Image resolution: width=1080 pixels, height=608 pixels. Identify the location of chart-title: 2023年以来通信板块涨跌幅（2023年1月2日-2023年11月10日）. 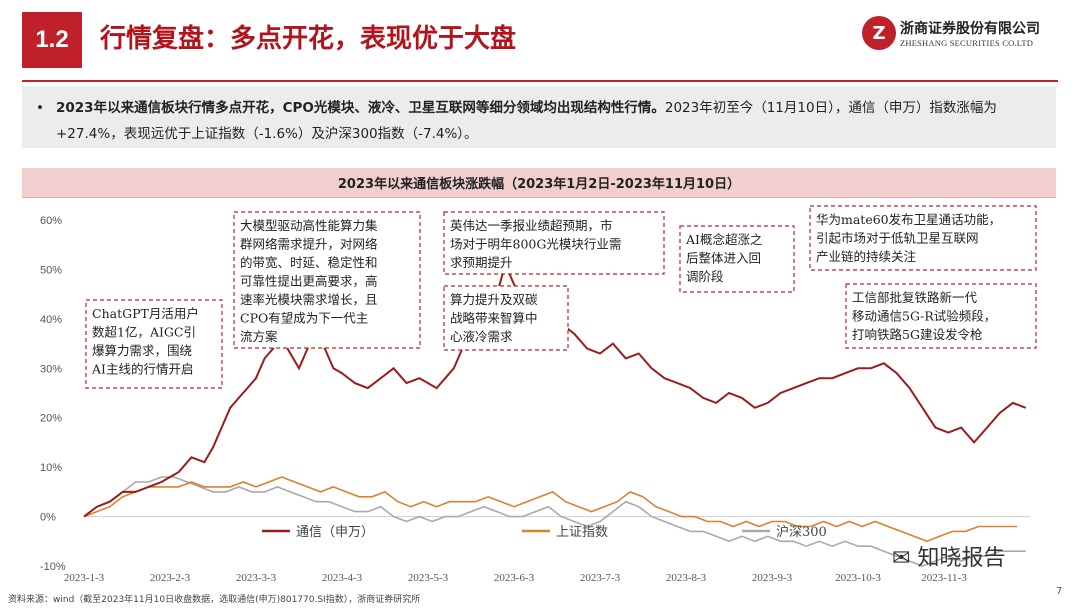
(539, 183).